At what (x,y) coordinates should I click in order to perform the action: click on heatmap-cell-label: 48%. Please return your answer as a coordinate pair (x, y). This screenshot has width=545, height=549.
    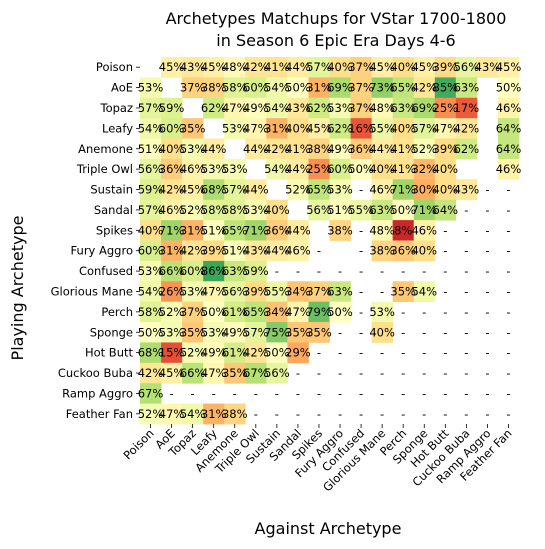
    Looking at the image, I should click on (235, 67).